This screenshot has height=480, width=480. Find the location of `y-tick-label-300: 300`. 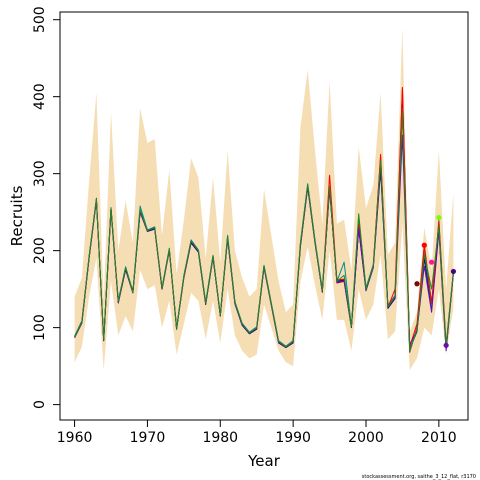

y-tick-label-300: 300 is located at coordinates (40, 173).